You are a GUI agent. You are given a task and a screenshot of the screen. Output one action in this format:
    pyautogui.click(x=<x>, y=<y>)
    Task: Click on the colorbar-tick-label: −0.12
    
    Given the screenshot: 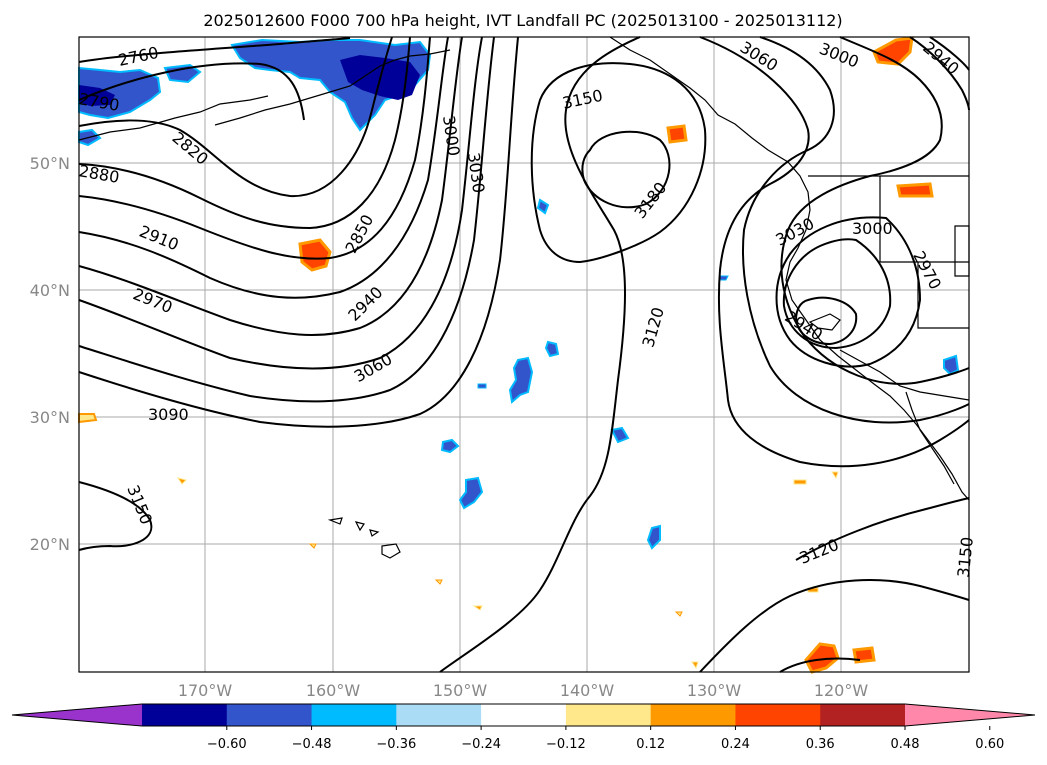 What is the action you would take?
    pyautogui.click(x=566, y=744)
    